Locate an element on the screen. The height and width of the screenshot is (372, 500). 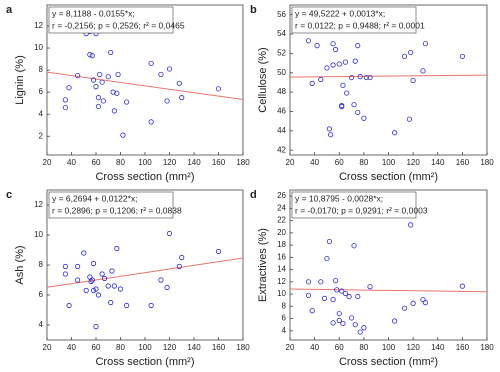
y-tick-label: 20 is located at coordinates (281, 232).